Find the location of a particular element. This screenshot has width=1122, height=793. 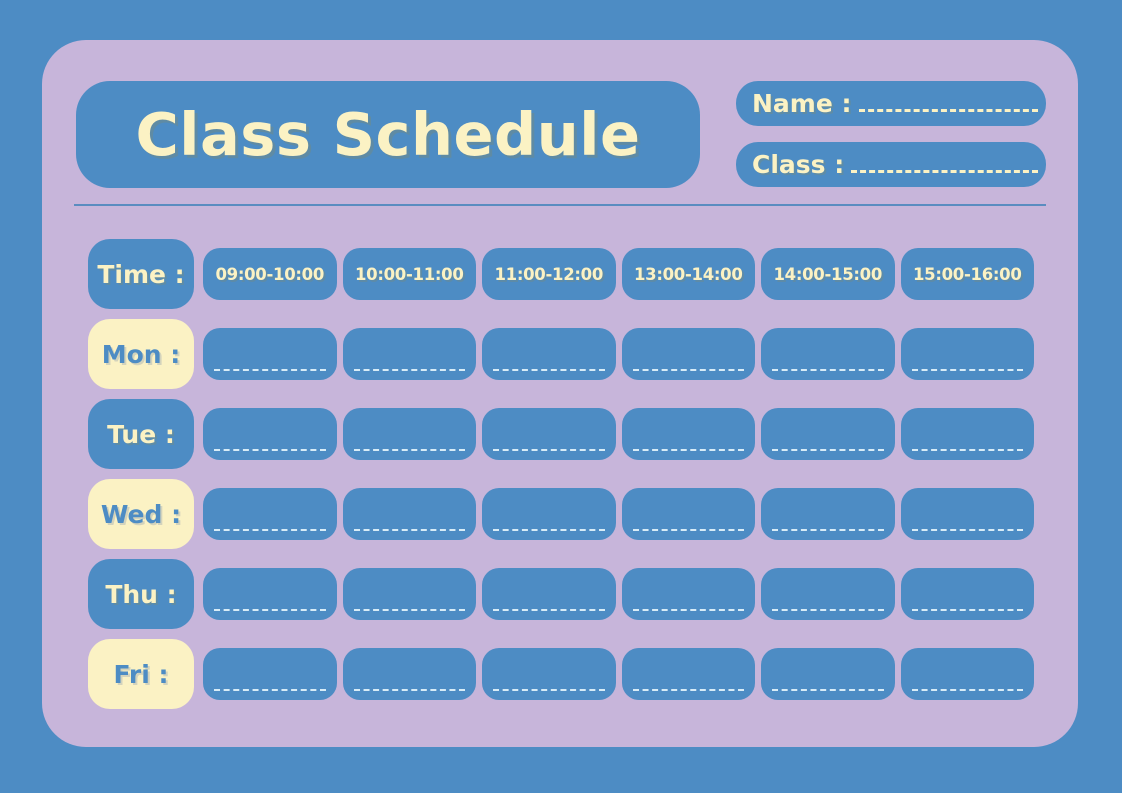

day-label-text: Wed : is located at coordinates (141, 514).